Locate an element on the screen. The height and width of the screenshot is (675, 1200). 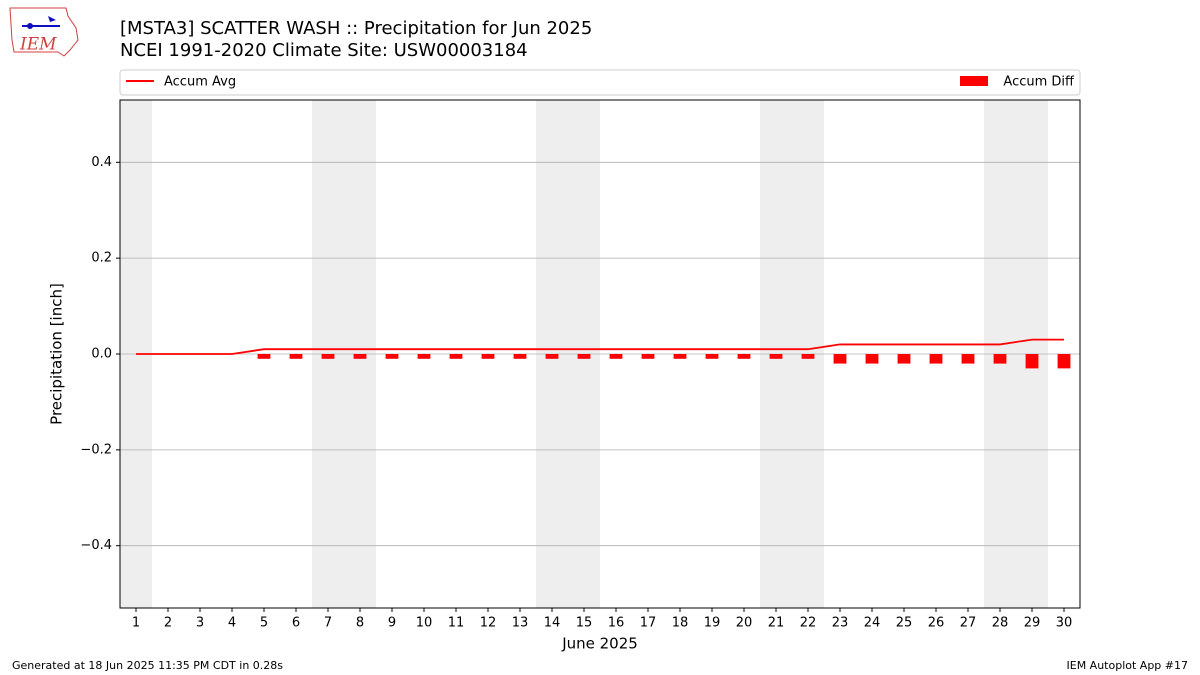
x-tick-label: 28 is located at coordinates (1000, 623).